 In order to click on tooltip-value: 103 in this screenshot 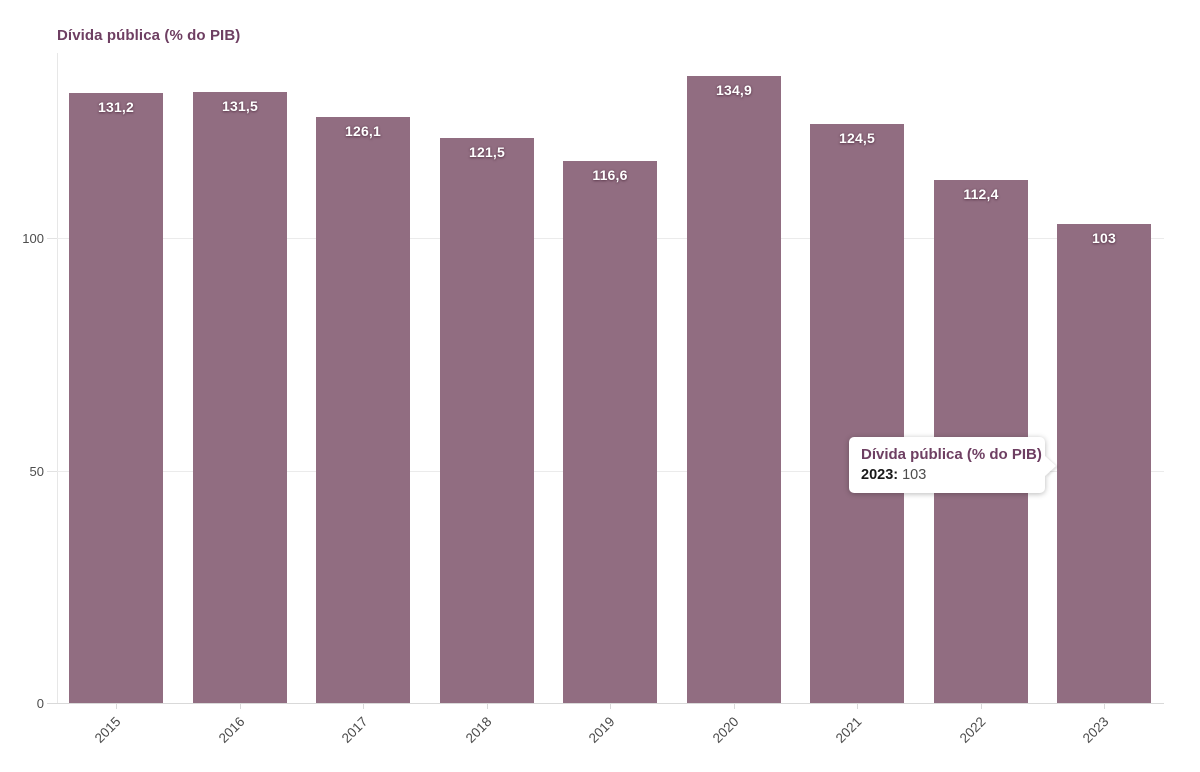, I will do `click(914, 475)`.